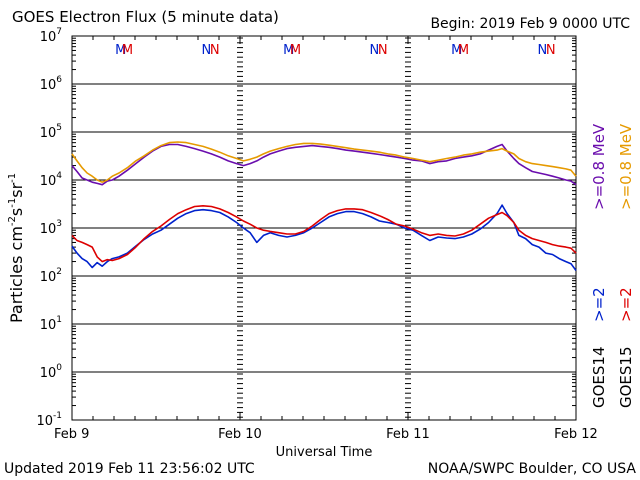 Image resolution: width=640 pixels, height=480 pixels. I want to click on updated-timestamp: Updated 2019 Feb 11 23:56:02 UTC, so click(129, 469).